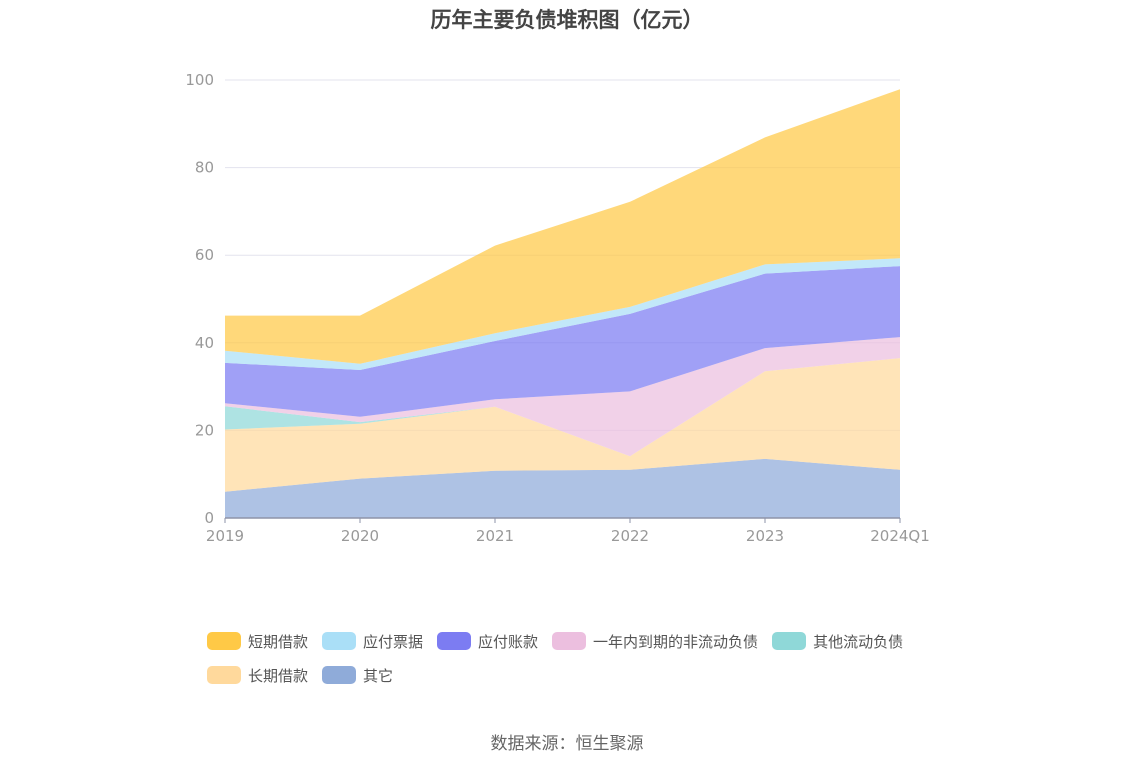 The image size is (1134, 766). I want to click on legend-item: 应付账款, so click(487, 641).